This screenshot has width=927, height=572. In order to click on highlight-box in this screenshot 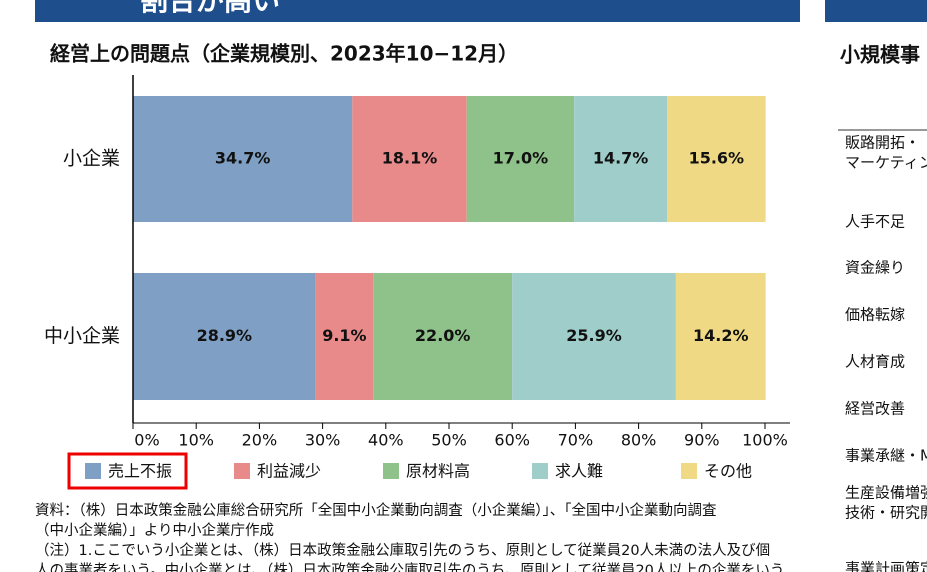, I will do `click(127, 471)`.